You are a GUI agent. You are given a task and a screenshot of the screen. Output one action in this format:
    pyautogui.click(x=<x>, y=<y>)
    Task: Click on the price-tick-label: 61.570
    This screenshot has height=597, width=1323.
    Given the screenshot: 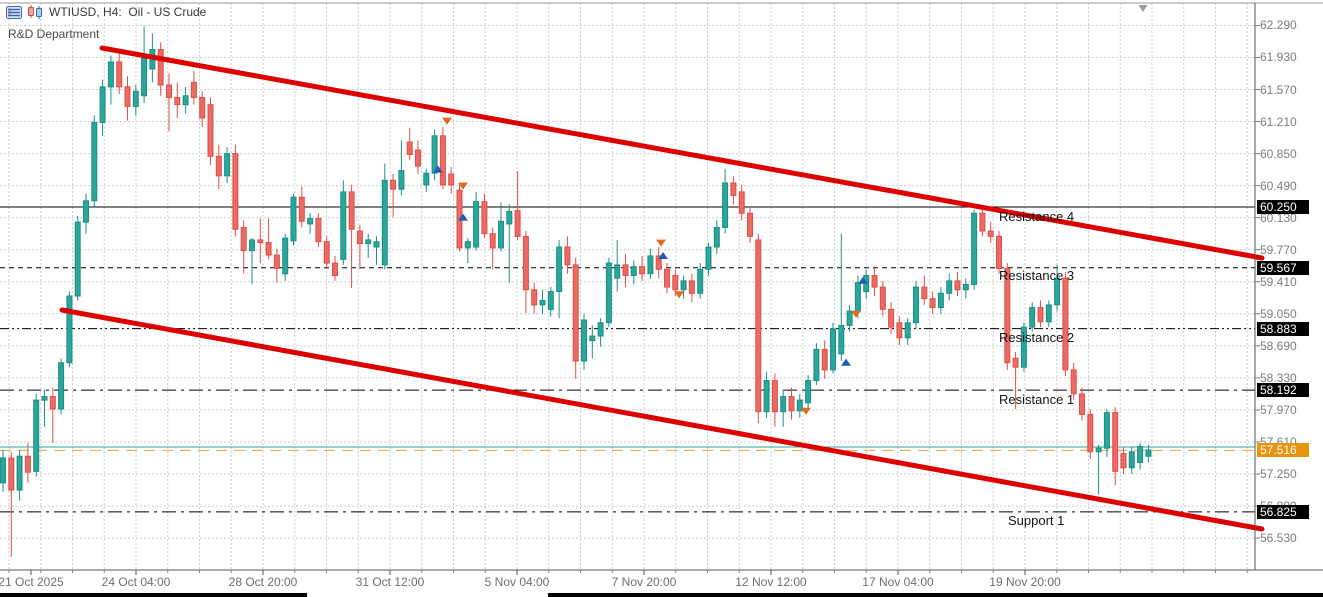 What is the action you would take?
    pyautogui.click(x=1278, y=89)
    